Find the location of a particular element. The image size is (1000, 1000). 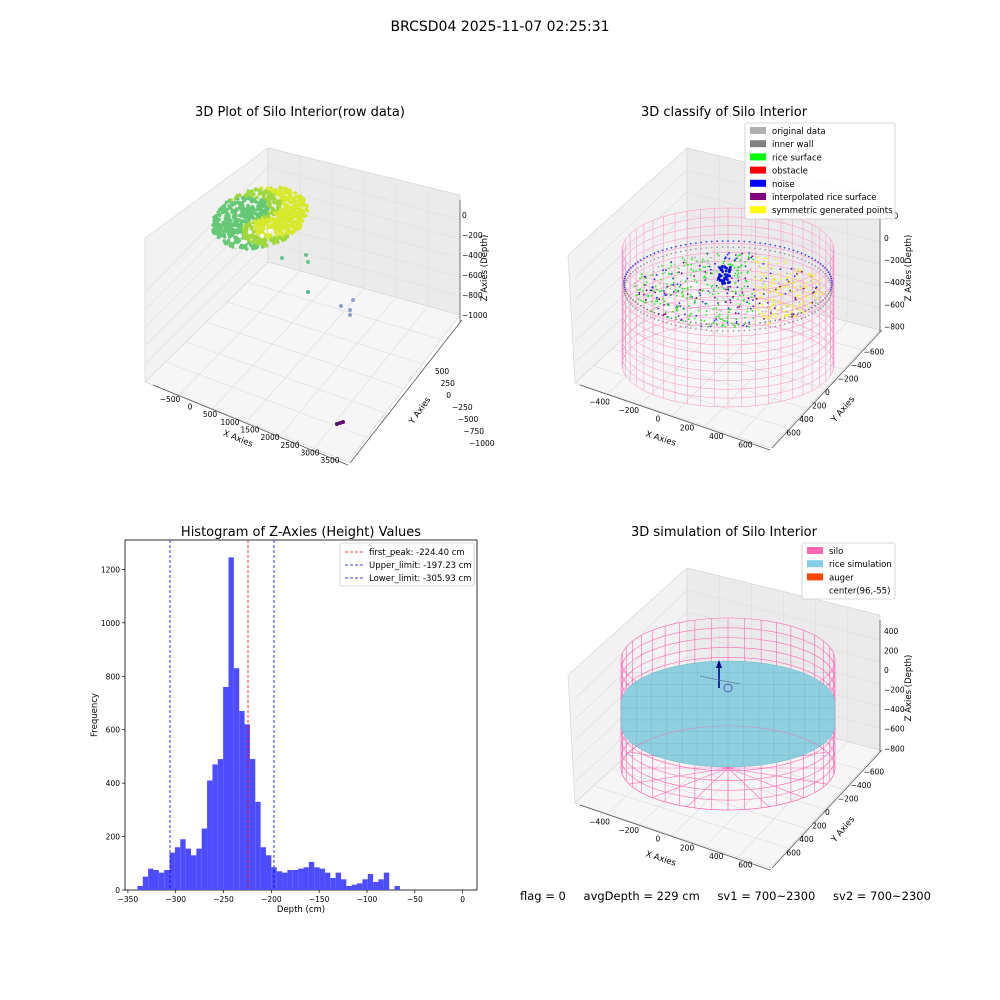

z-tick-label: 0 is located at coordinates (886, 238).